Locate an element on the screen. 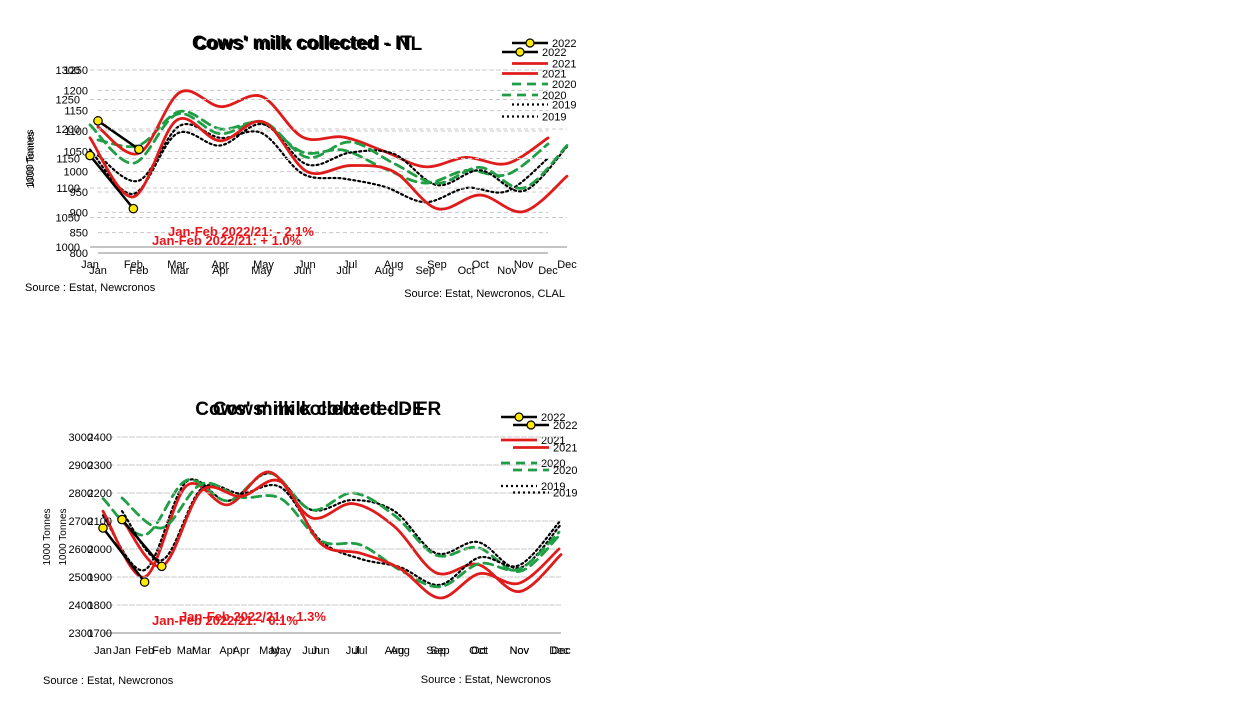  series-line-2021 is located at coordinates (332, 531).